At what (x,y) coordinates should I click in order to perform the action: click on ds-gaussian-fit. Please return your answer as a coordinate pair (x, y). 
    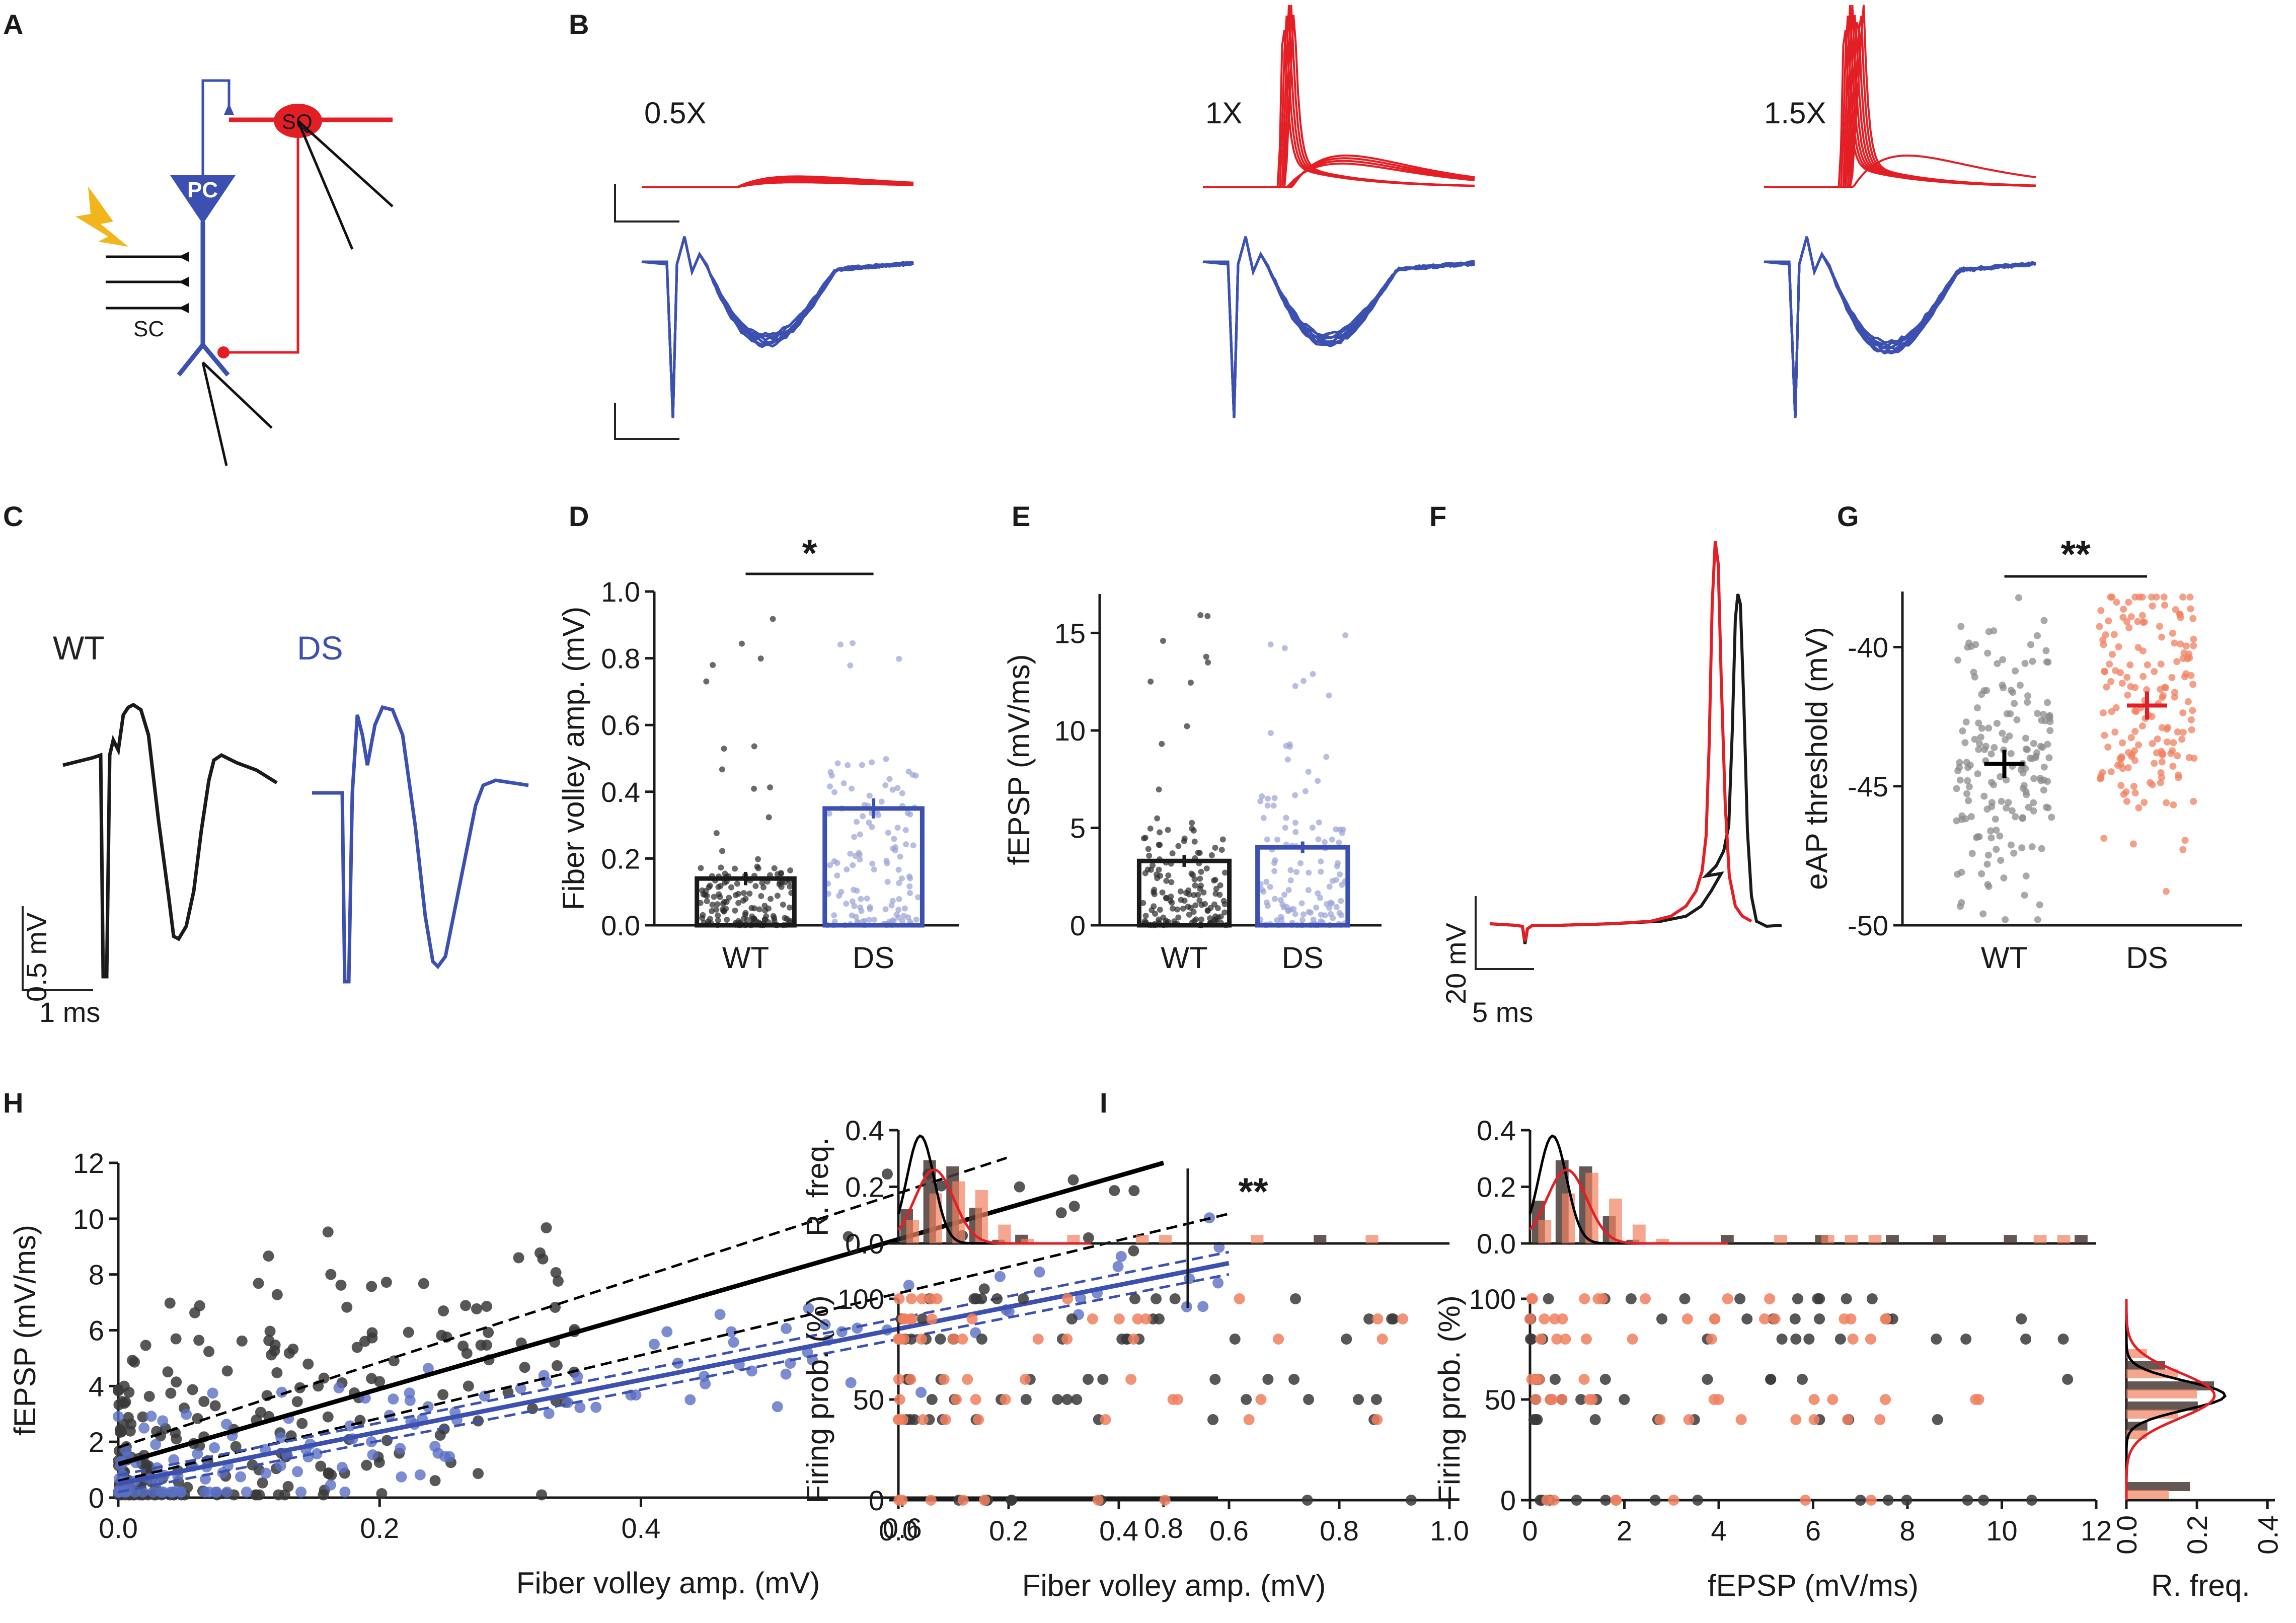
    Looking at the image, I should click on (994, 1206).